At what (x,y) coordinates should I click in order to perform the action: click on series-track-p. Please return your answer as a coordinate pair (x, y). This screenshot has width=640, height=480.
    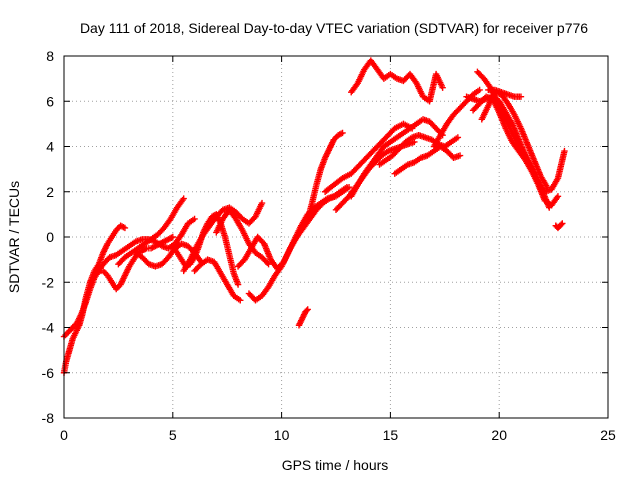
    Looking at the image, I should click on (397, 158).